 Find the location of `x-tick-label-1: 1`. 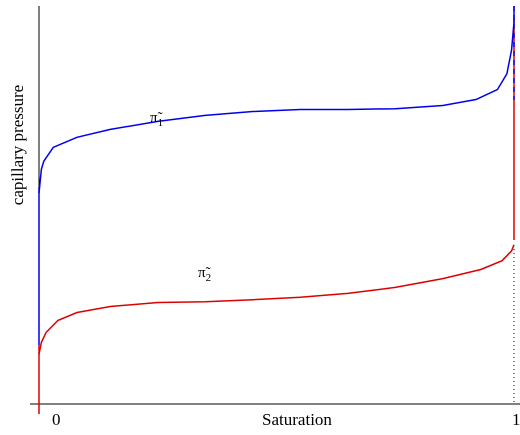

x-tick-label-1: 1 is located at coordinates (516, 419).